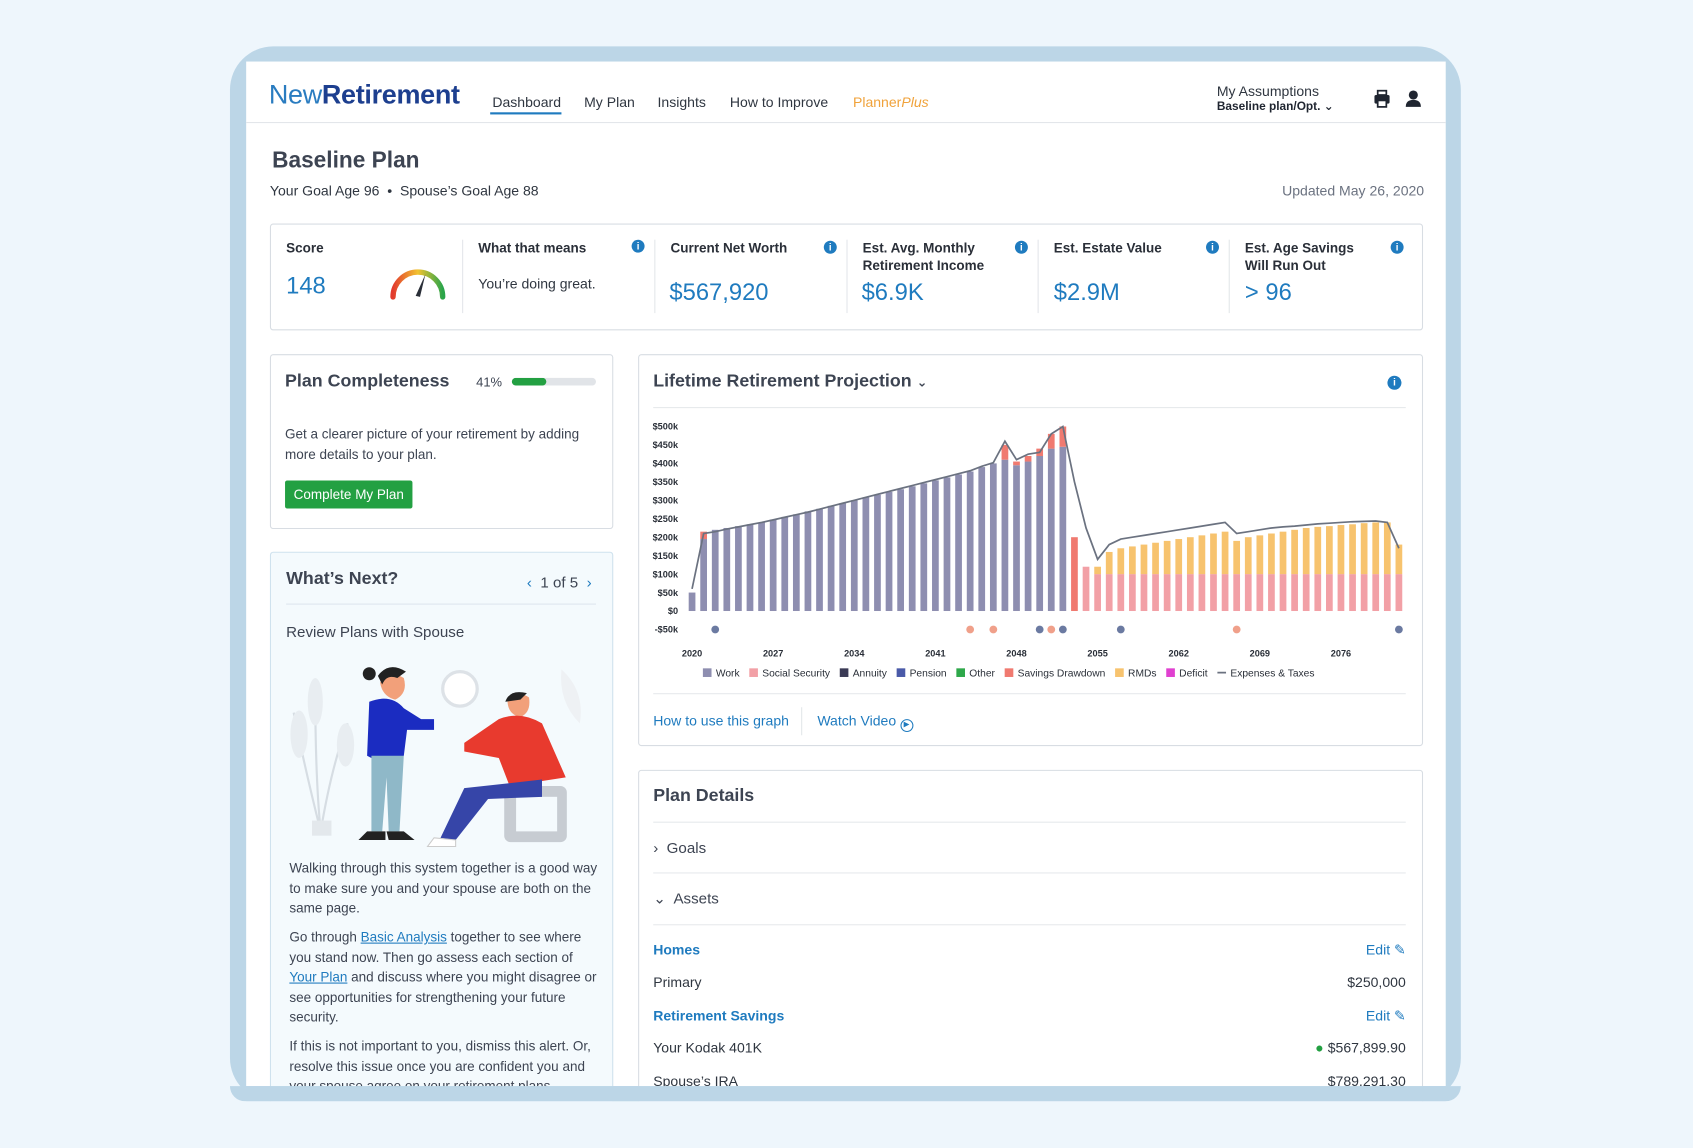 This screenshot has height=1148, width=1693. What do you see at coordinates (609, 102) in the screenshot?
I see `nav-my-plan: My Plan` at bounding box center [609, 102].